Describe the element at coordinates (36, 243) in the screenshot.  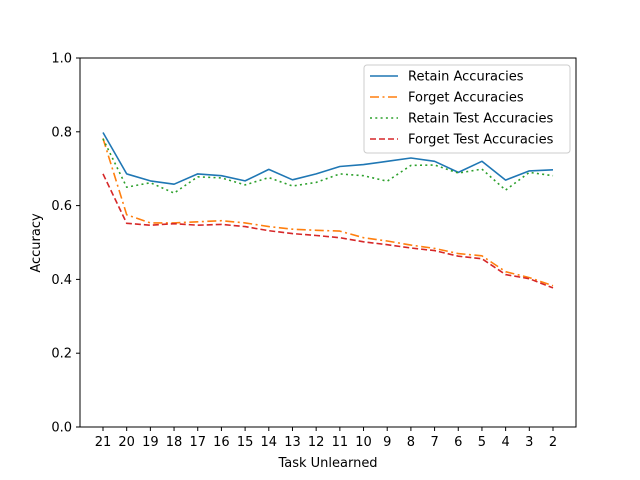
I see `y-axis-label: Accuracy` at that location.